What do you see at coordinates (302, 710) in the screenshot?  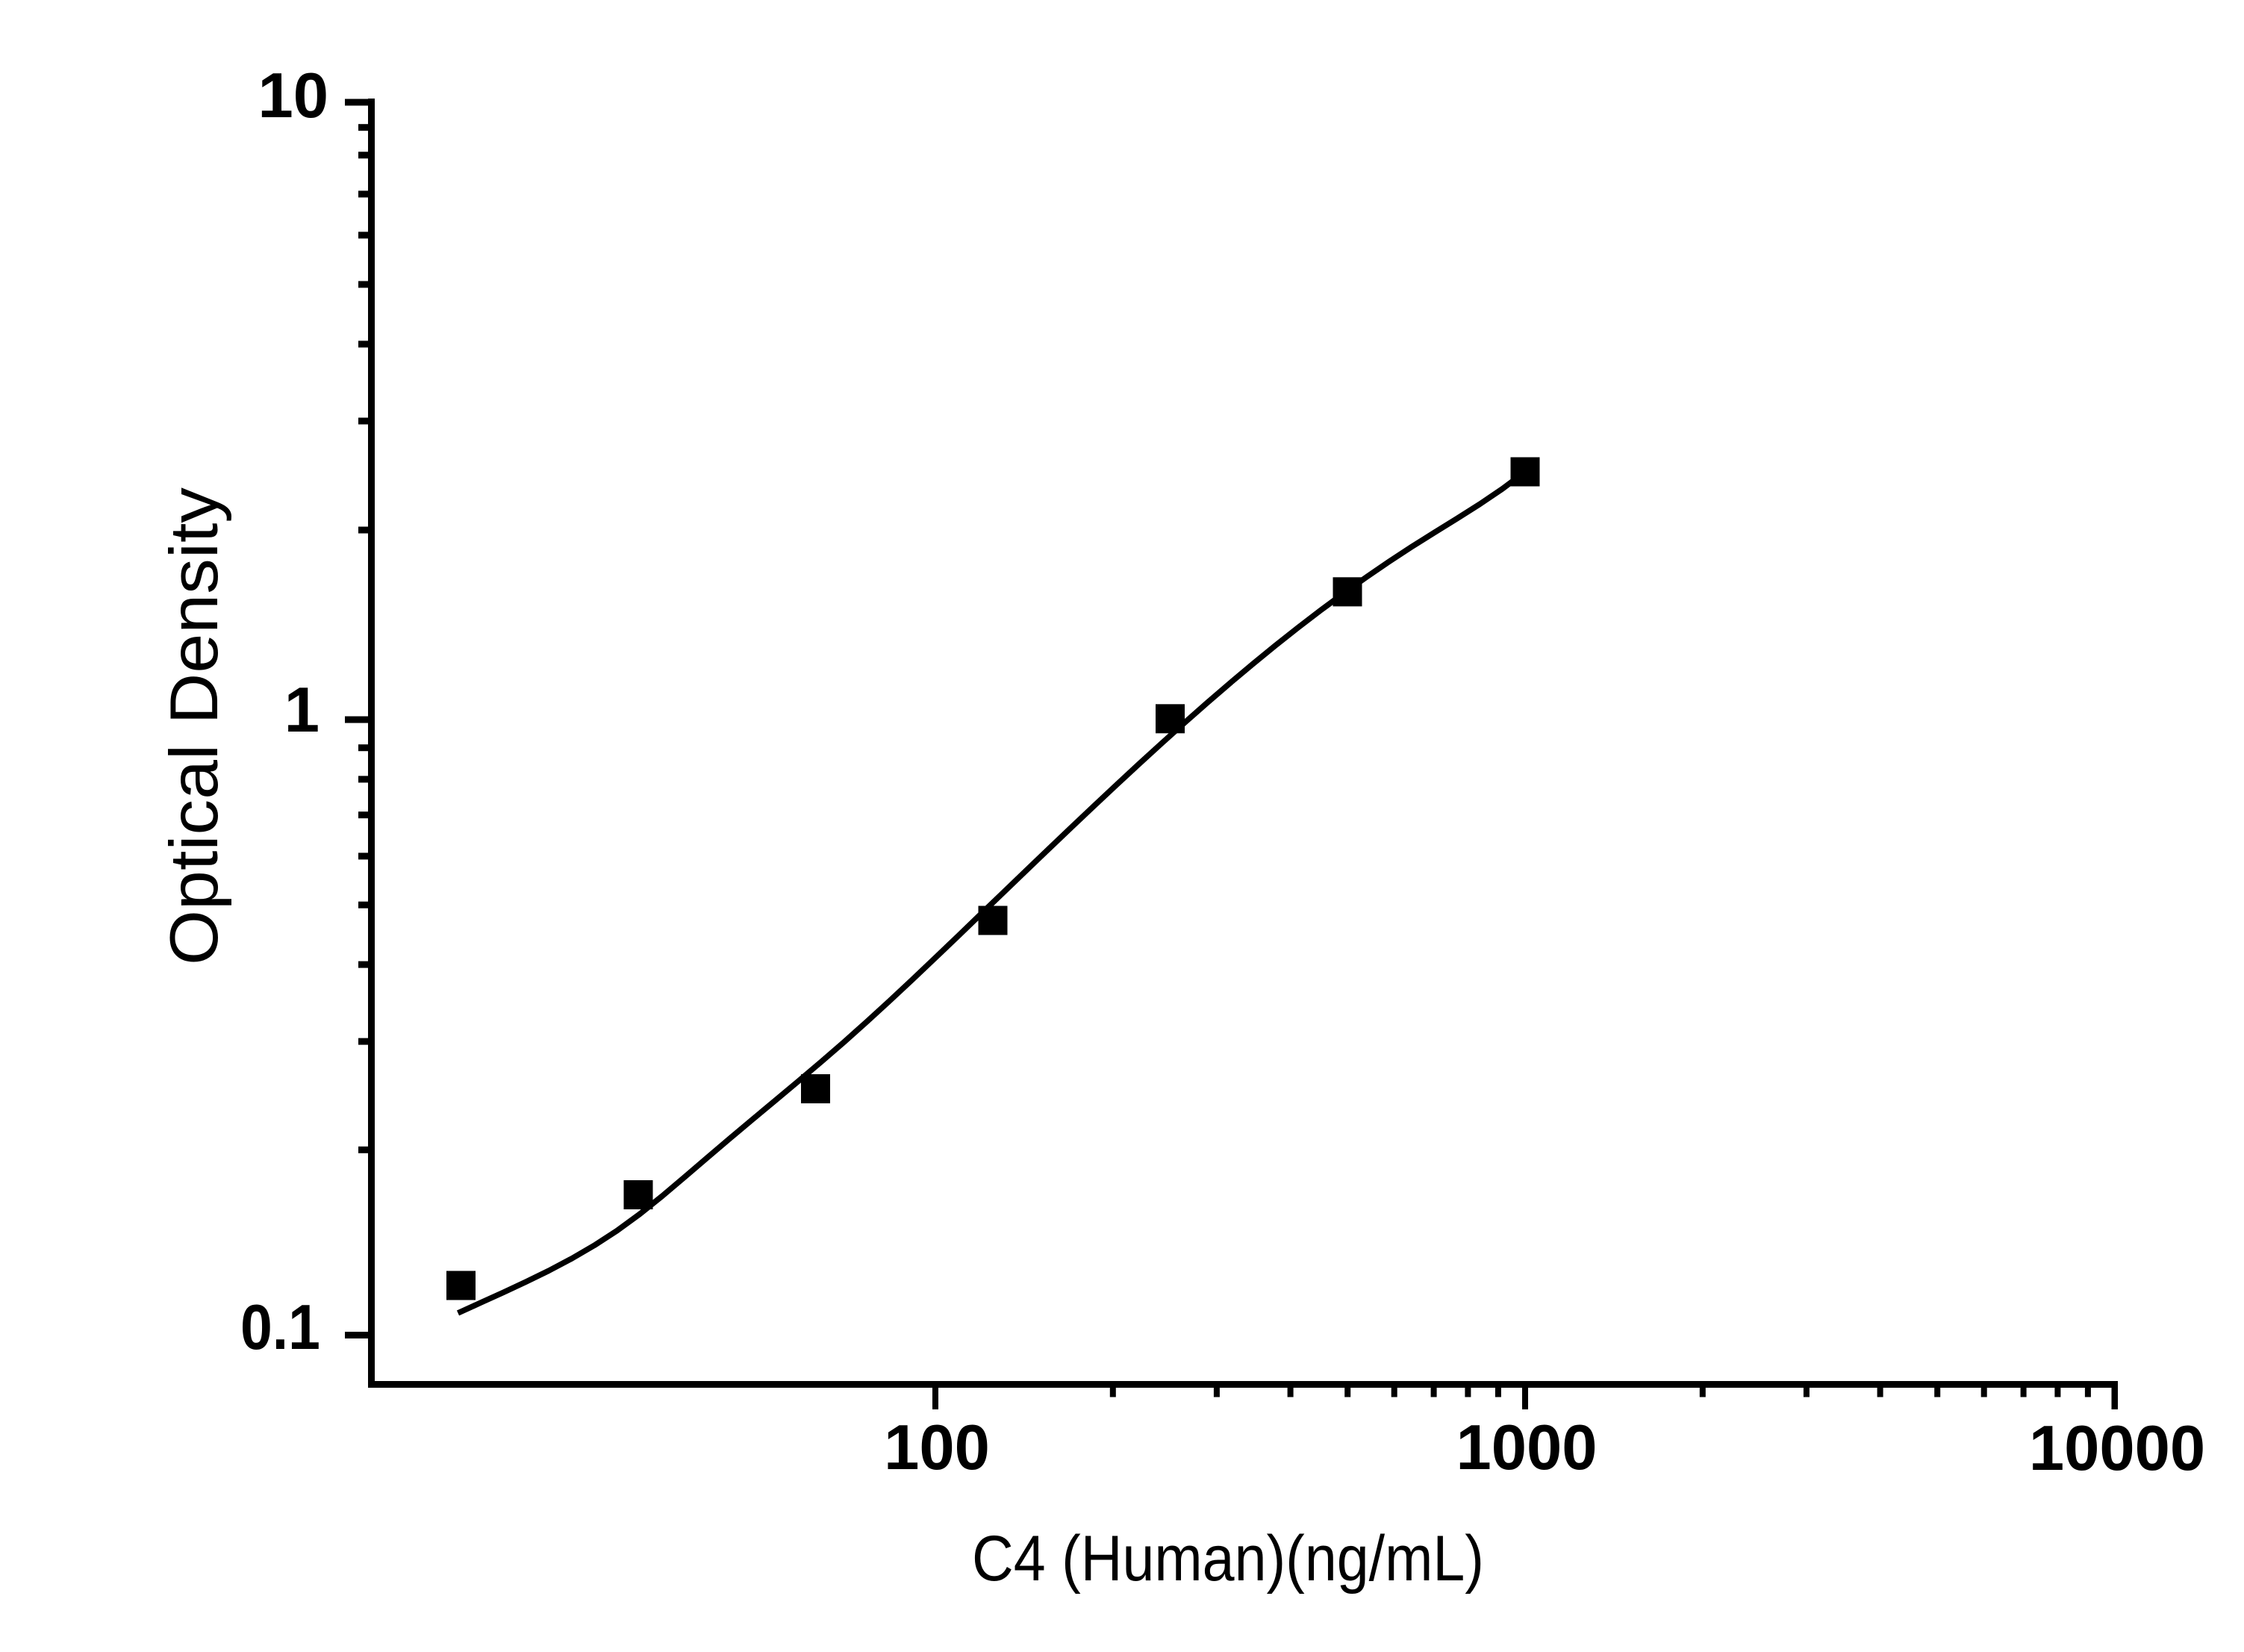 I see `svg-text: 1` at bounding box center [302, 710].